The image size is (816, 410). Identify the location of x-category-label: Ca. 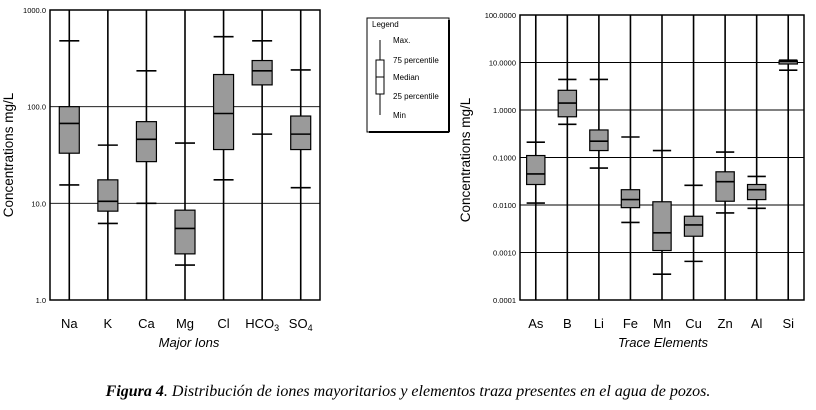
(146, 323).